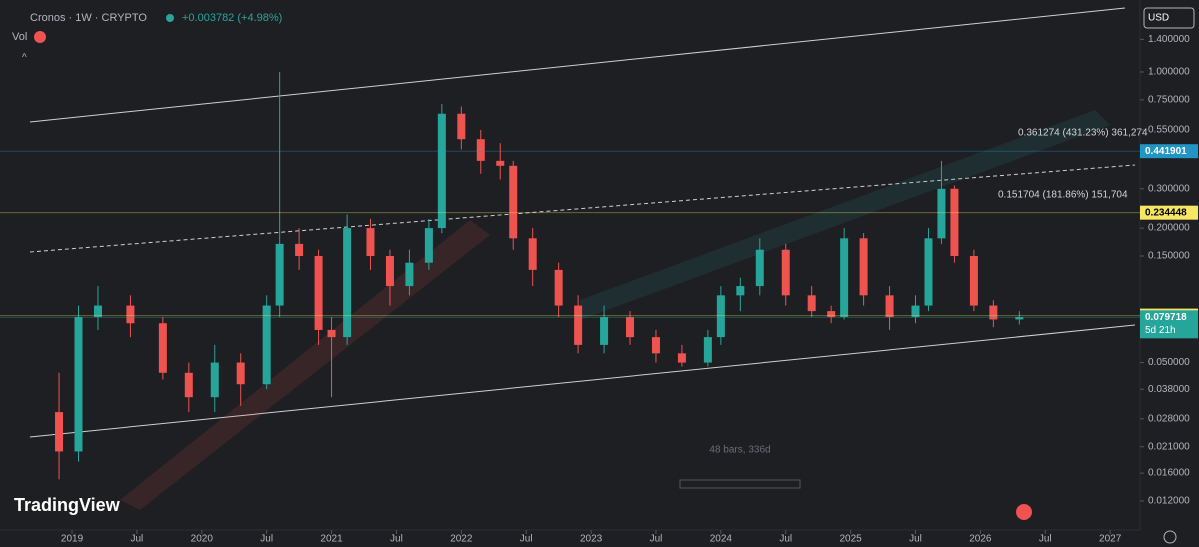 The height and width of the screenshot is (547, 1199). What do you see at coordinates (1169, 39) in the screenshot?
I see `y-tick-label: 1.400000` at bounding box center [1169, 39].